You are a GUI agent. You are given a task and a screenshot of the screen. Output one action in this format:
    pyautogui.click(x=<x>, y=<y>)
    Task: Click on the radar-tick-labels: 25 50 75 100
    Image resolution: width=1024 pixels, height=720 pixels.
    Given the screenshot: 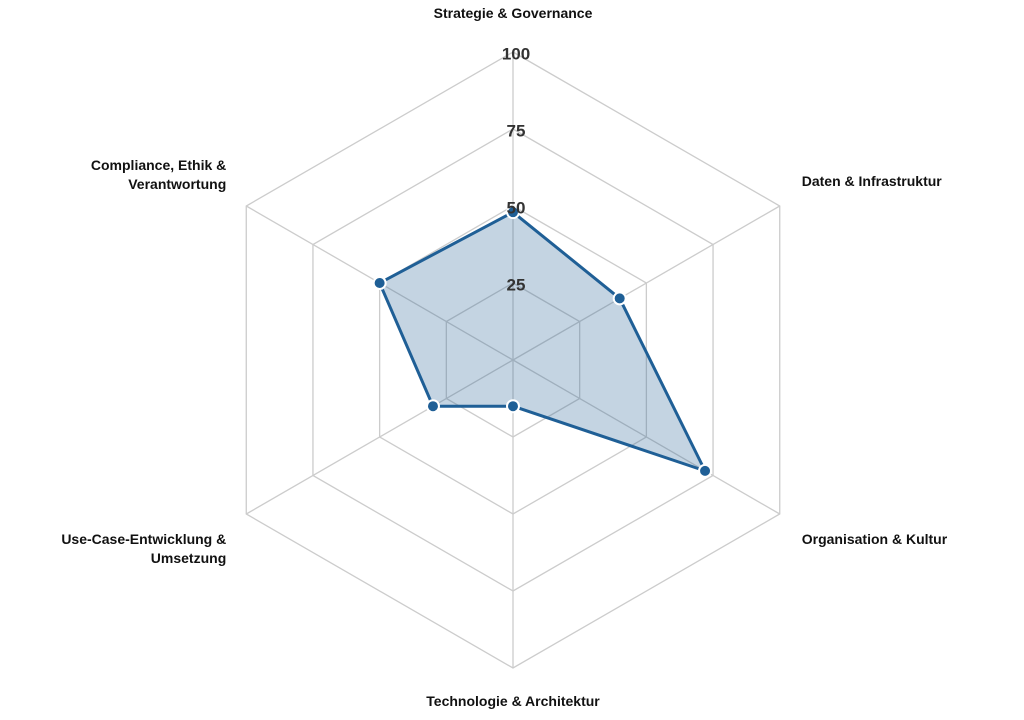 What is the action you would take?
    pyautogui.click(x=516, y=170)
    